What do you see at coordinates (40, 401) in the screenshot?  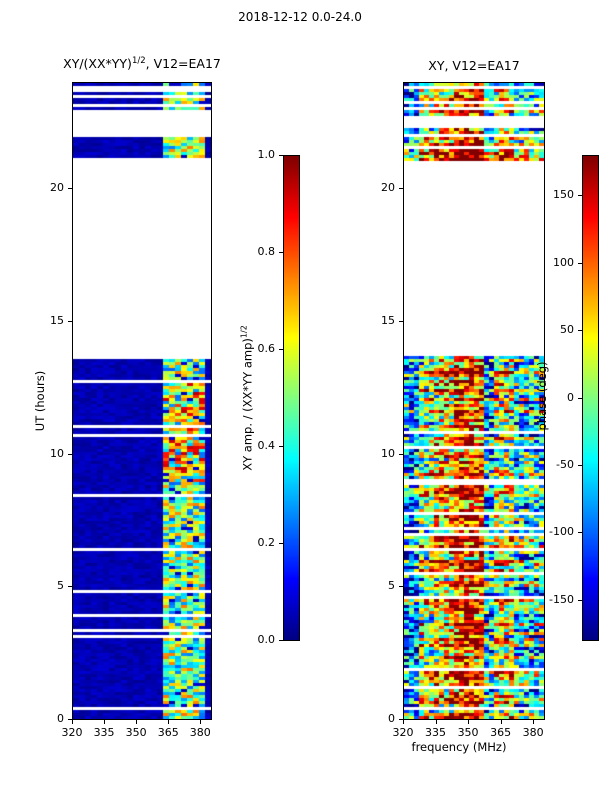 I see `y-axis-label: UT (hours)` at bounding box center [40, 401].